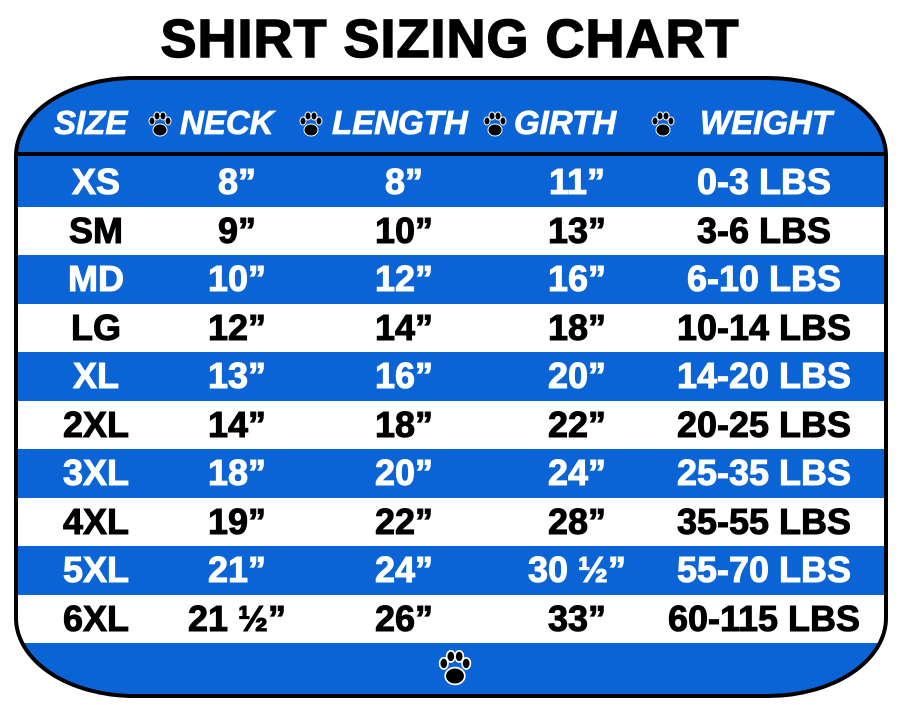  Describe the element at coordinates (577, 618) in the screenshot. I see `cell-girth: 33”` at that location.